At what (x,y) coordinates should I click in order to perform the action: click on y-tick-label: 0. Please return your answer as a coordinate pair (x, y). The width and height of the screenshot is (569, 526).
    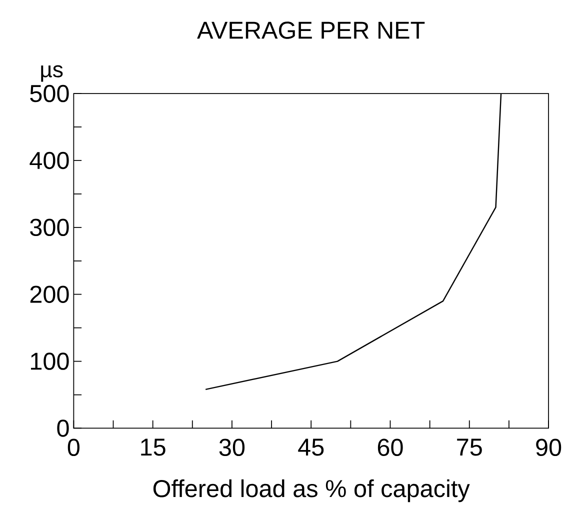
    Looking at the image, I should click on (63, 428).